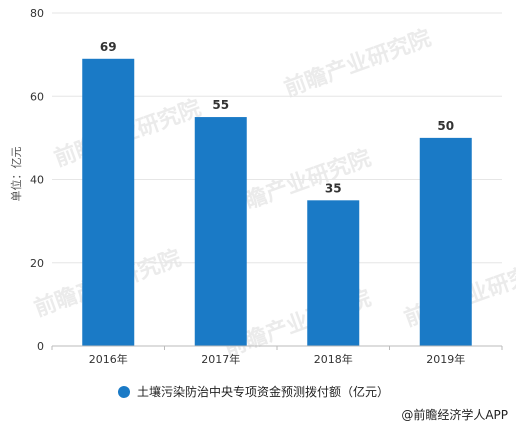 This screenshot has width=516, height=428. What do you see at coordinates (124, 392) in the screenshot?
I see `legend-marker` at bounding box center [124, 392].